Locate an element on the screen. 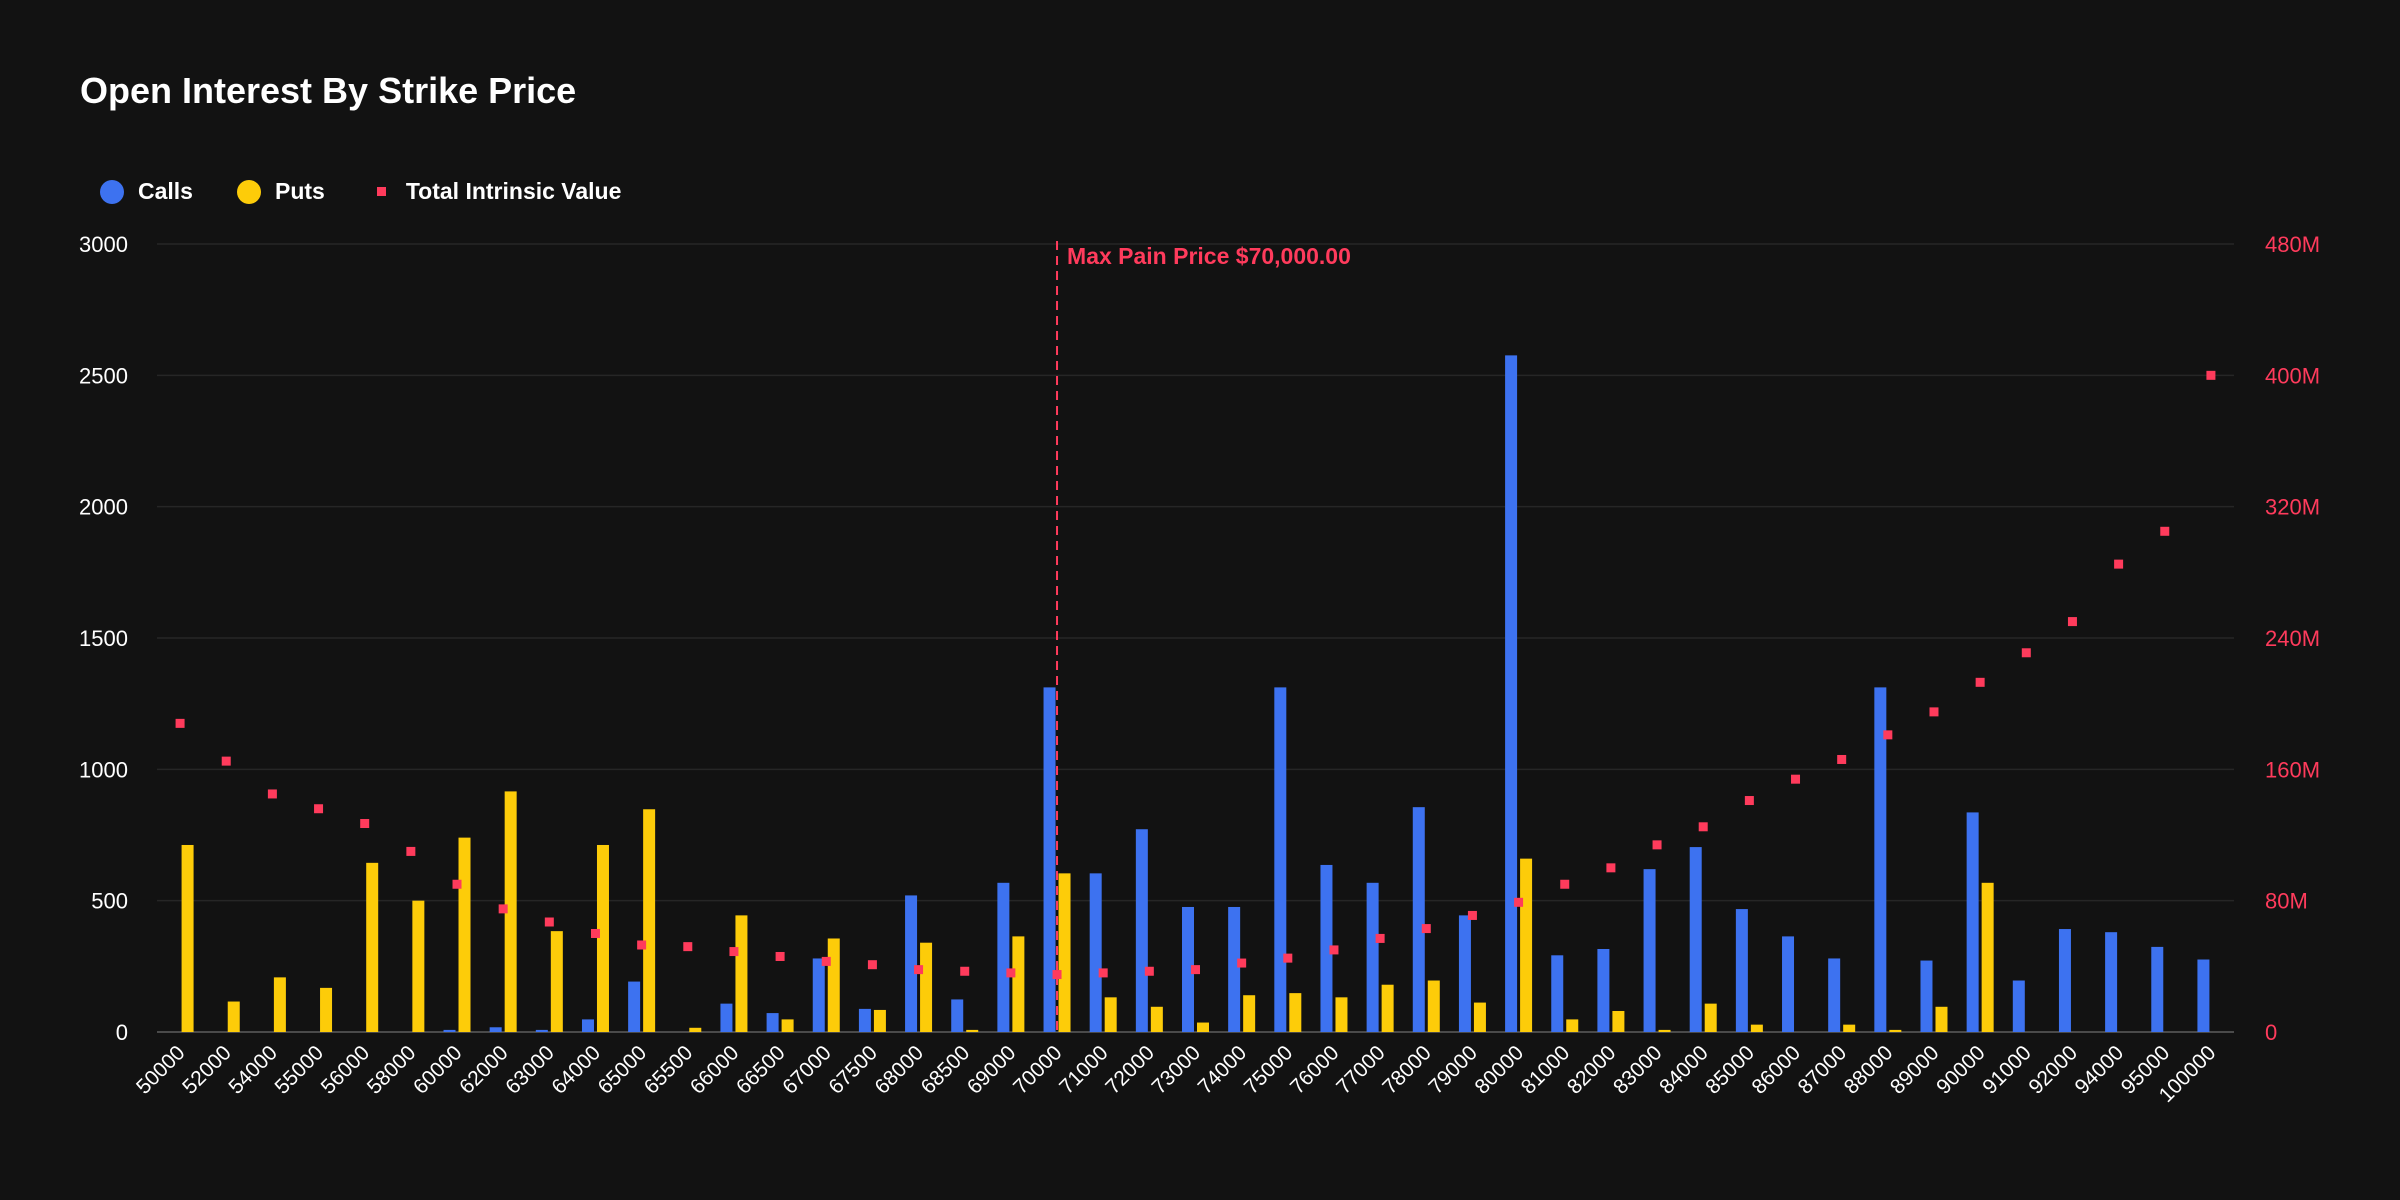  legend-item-calls: Calls is located at coordinates (146, 191).